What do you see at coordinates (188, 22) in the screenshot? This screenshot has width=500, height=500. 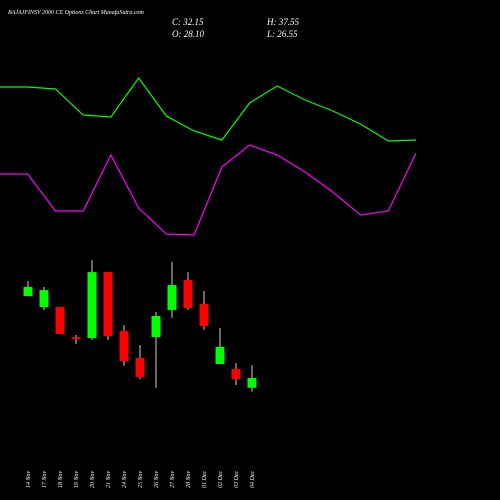 I see `ohlc-close: C: 32.15` at bounding box center [188, 22].